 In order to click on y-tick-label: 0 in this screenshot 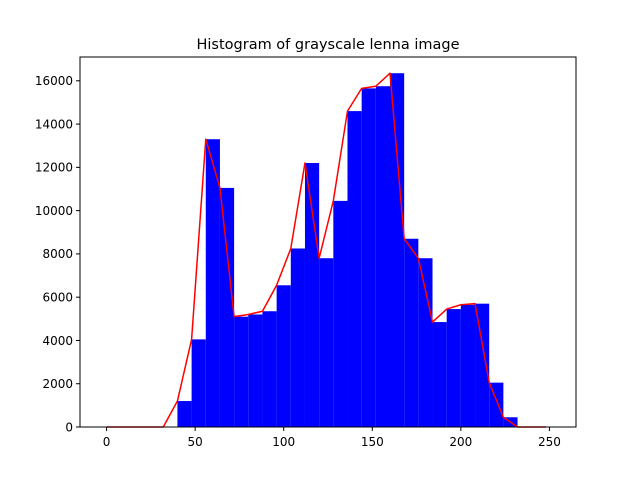, I will do `click(69, 427)`.